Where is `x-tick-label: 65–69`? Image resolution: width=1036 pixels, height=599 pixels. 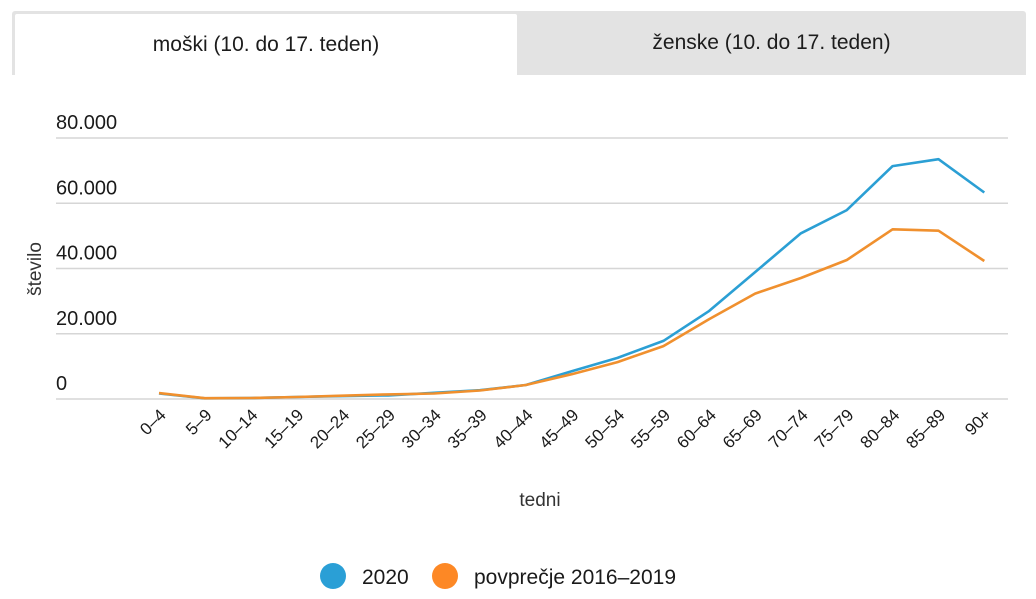
x-tick-label: 65–69 is located at coordinates (742, 428).